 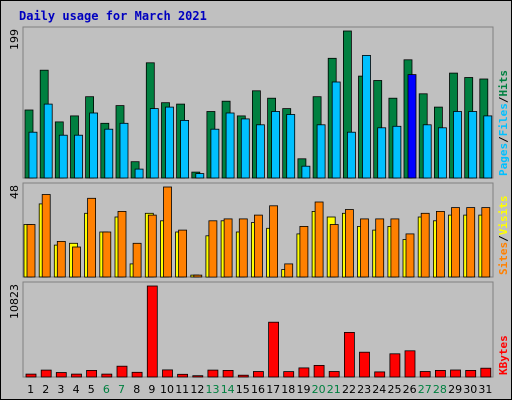 I want to click on day-label: 2, so click(x=45, y=389).